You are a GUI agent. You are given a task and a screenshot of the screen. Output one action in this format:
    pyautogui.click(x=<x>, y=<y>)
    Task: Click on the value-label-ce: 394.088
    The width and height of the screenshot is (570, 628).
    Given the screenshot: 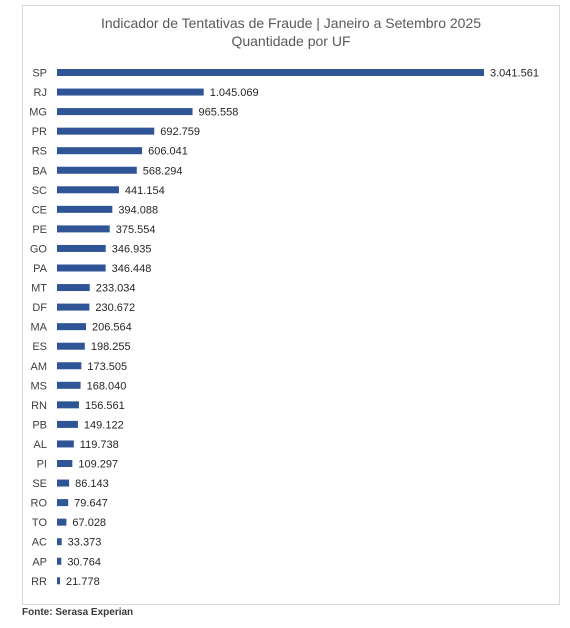 What is the action you would take?
    pyautogui.click(x=138, y=210)
    